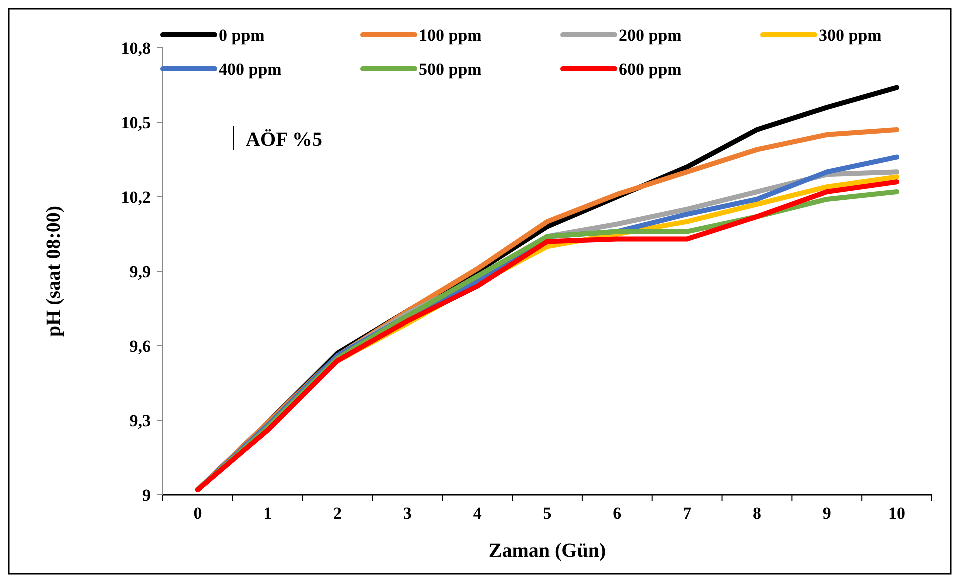  What do you see at coordinates (547, 513) in the screenshot?
I see `x-tick-label: 5` at bounding box center [547, 513].